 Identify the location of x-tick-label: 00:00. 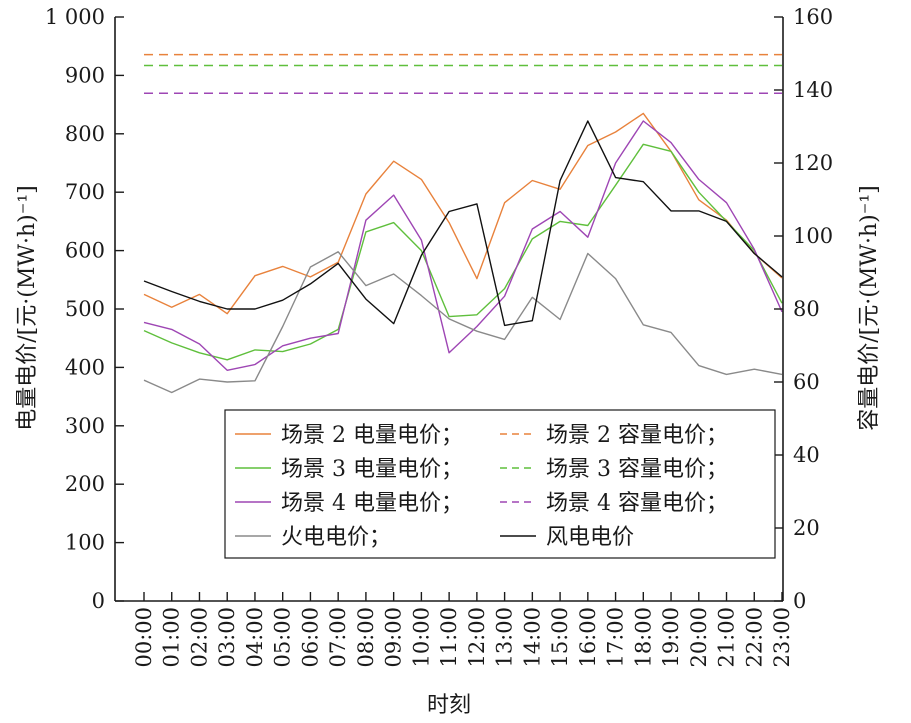
(144, 637).